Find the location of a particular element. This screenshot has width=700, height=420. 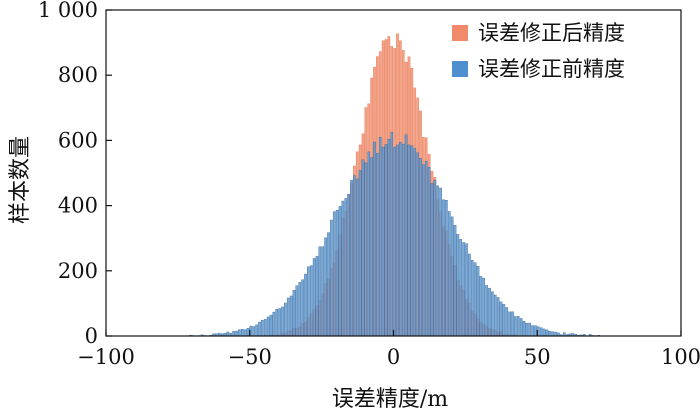

x-axis-label: 误差精度/m is located at coordinates (390, 399).